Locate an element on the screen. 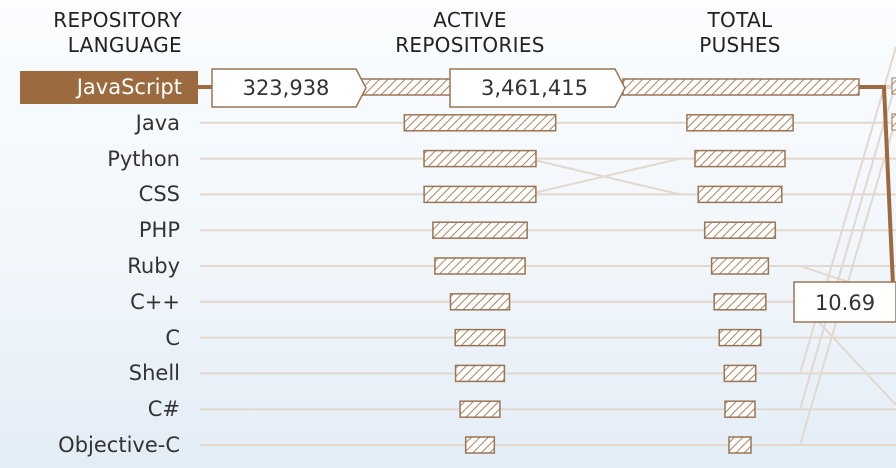 The width and height of the screenshot is (896, 468). language-label-ruby: Ruby is located at coordinates (153, 266).